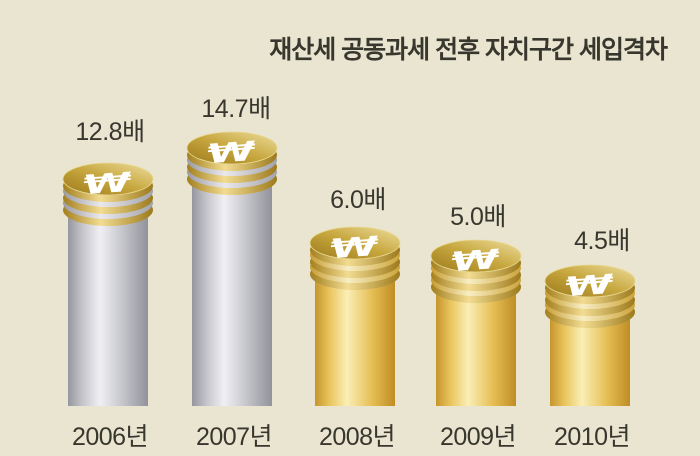 This screenshot has height=456, width=700. What do you see at coordinates (357, 437) in the screenshot?
I see `bar-category-label: 2008년` at bounding box center [357, 437].